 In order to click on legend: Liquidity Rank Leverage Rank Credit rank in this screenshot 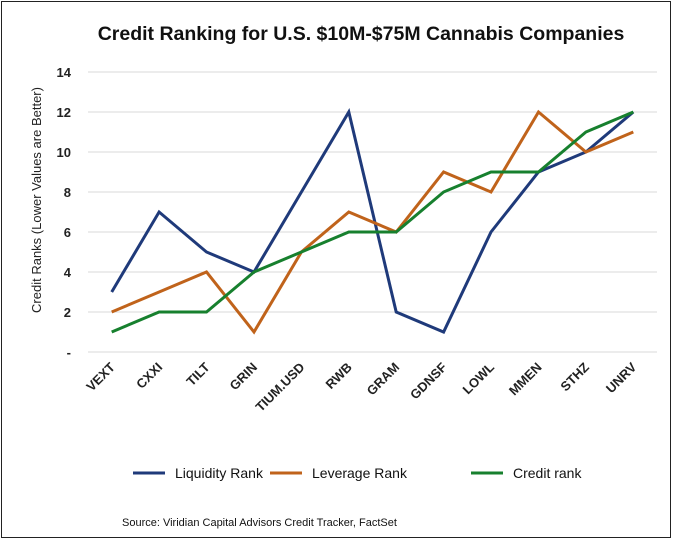, I will do `click(357, 473)`.